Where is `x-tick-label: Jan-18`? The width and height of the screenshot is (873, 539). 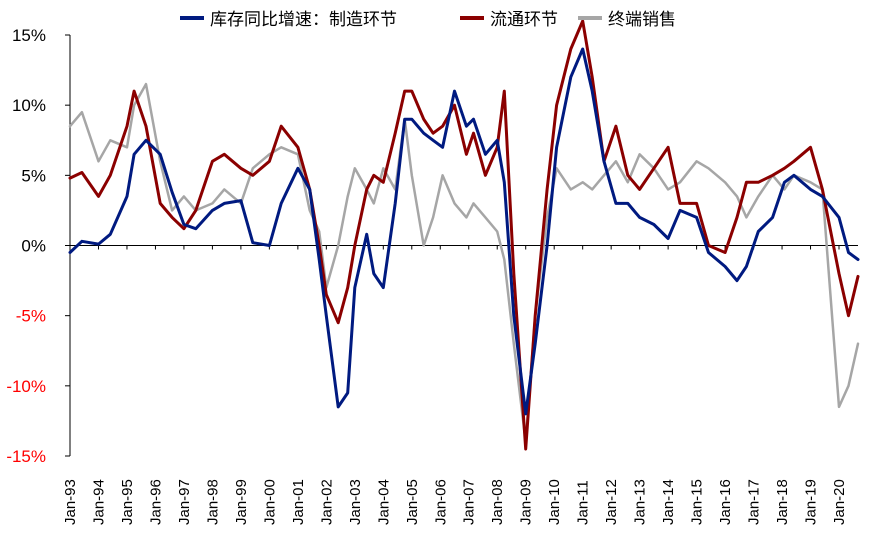
x-tick-label: Jan-18 is located at coordinates (782, 502).